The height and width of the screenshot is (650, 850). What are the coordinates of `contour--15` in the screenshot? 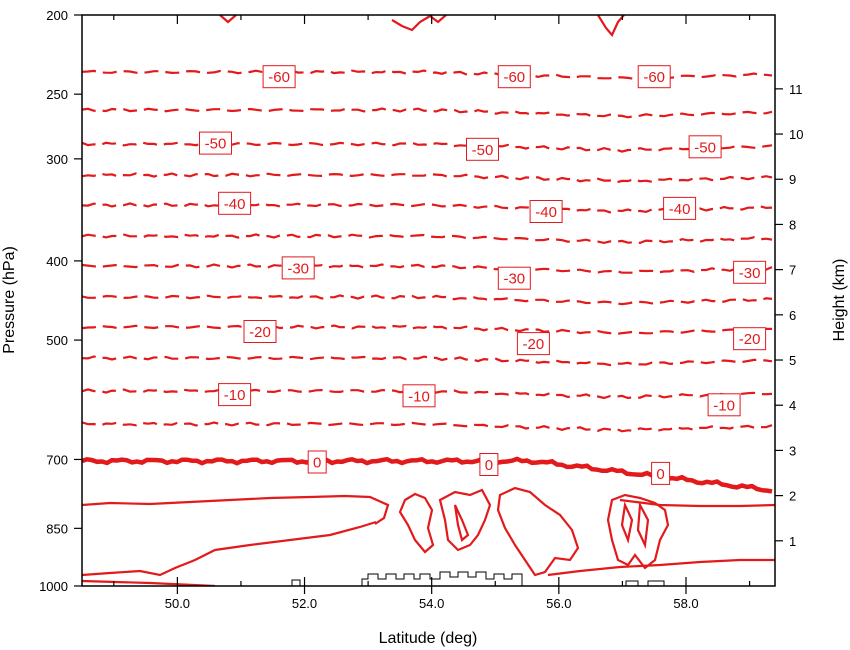 It's located at (427, 361).